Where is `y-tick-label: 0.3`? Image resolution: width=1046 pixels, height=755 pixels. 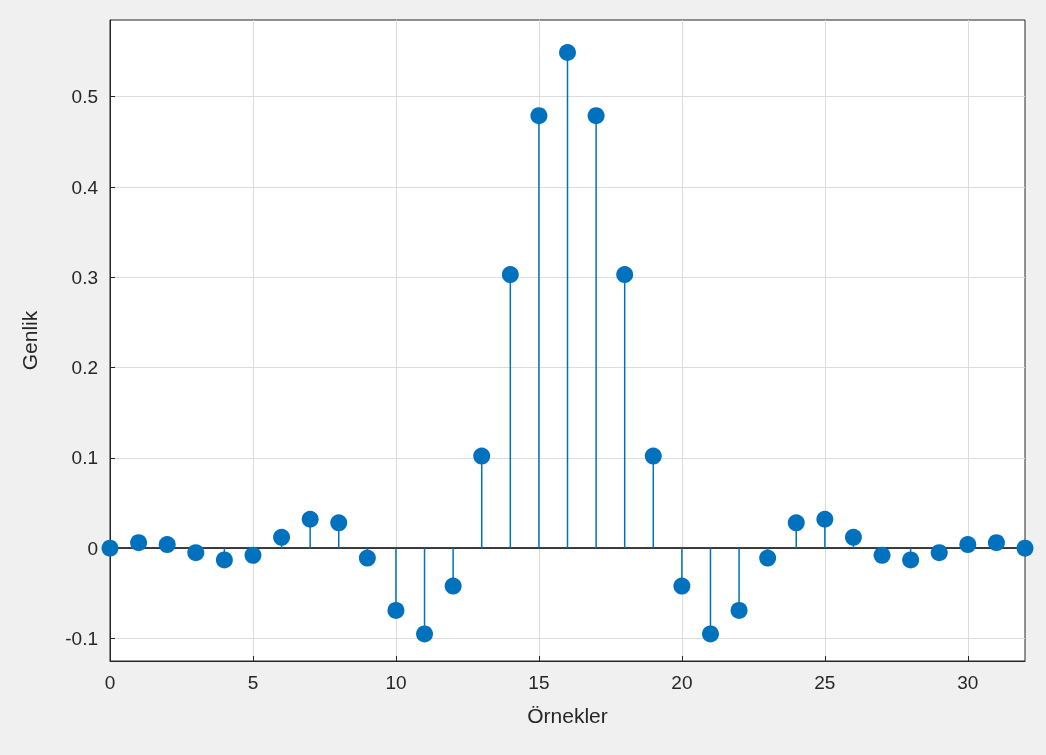 y-tick-label: 0.3 is located at coordinates (84, 277).